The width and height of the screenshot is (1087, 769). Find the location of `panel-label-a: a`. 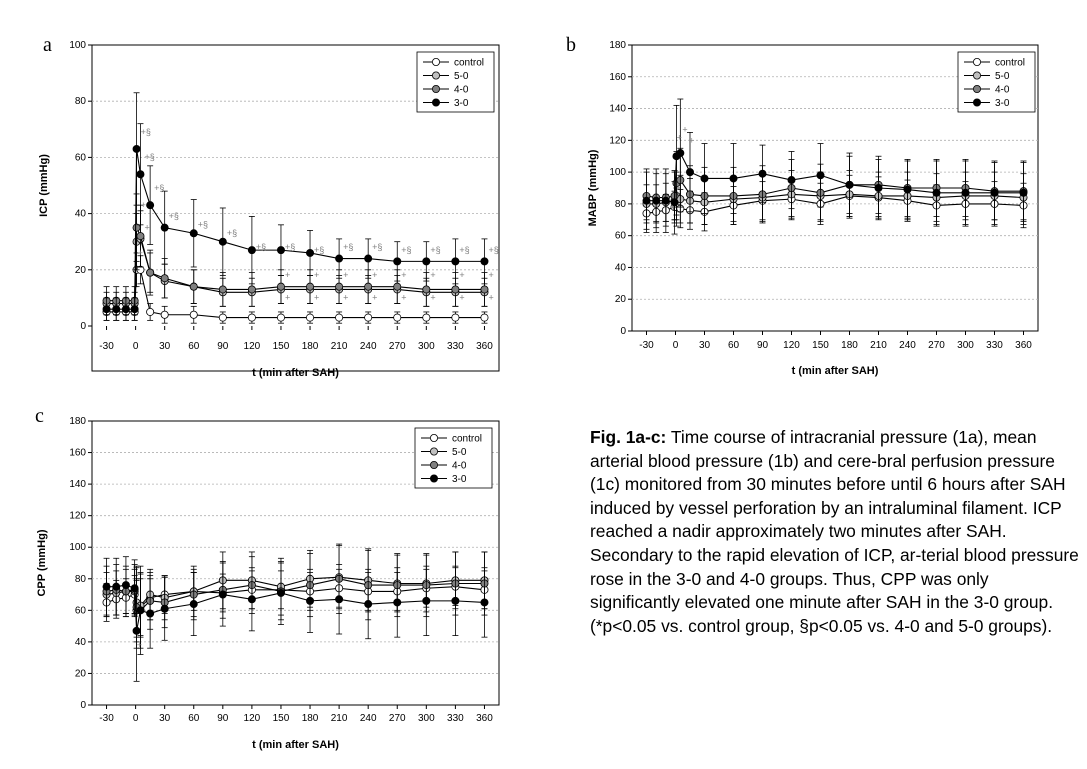

panel-label-a: a is located at coordinates (47, 45).